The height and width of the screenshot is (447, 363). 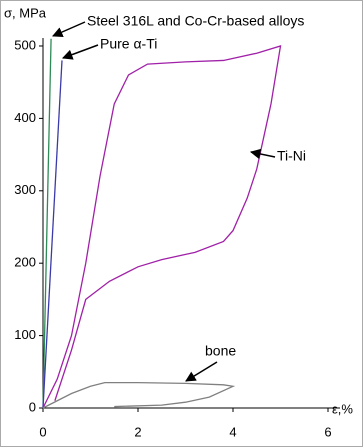 I want to click on x-tick-label: 4, so click(x=232, y=431).